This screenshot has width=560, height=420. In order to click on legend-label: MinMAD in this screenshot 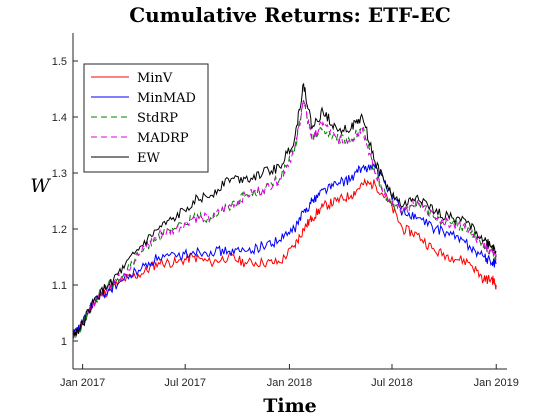, I will do `click(166, 98)`.